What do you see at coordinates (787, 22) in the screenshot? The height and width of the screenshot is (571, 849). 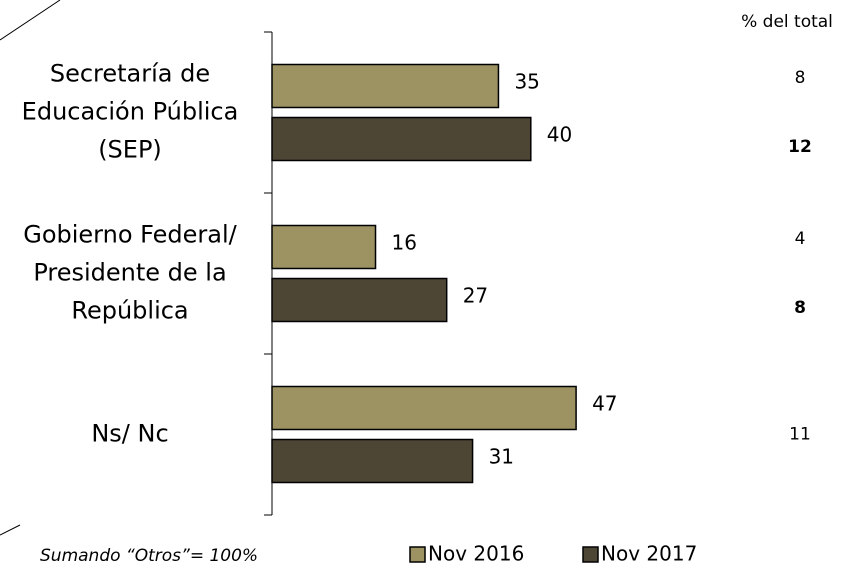 I see `share-header: % del total` at bounding box center [787, 22].